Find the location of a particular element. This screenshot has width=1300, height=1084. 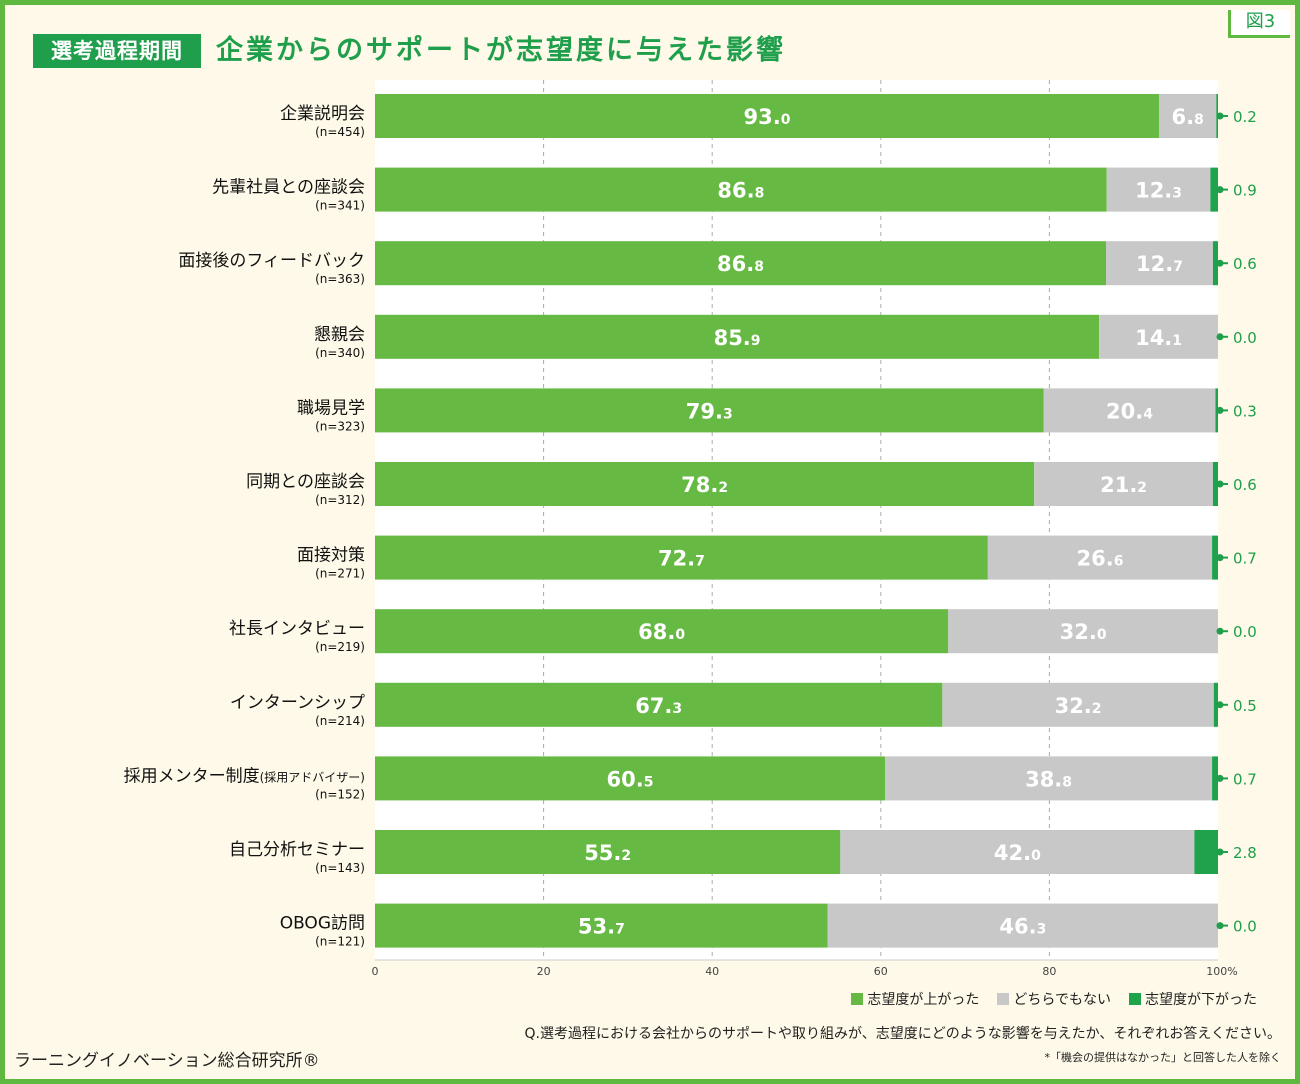

value-label-up: 67.3 is located at coordinates (658, 706).